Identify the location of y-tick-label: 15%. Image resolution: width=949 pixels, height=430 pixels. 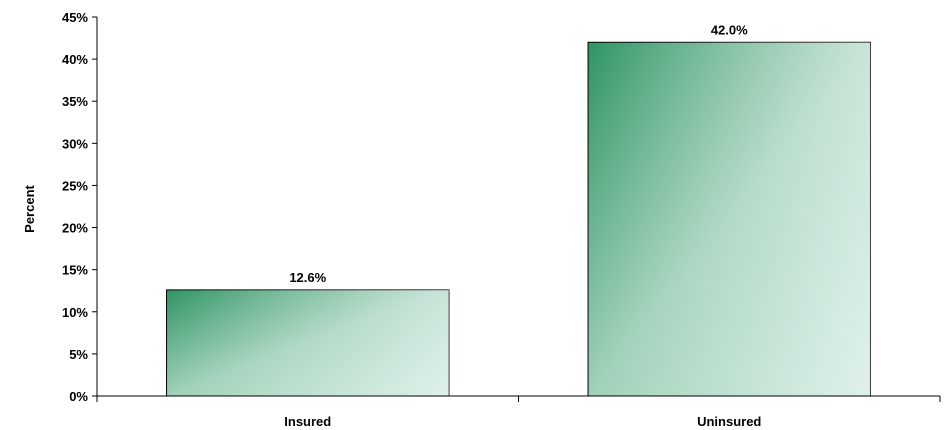
(75, 270).